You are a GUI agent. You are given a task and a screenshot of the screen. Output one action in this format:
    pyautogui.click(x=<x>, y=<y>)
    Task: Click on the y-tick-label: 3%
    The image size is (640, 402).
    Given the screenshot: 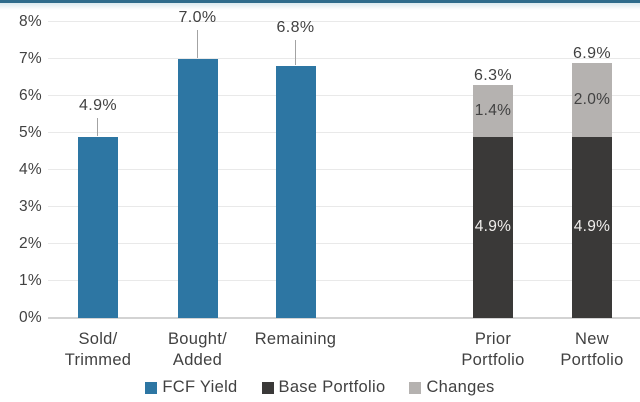 What is the action you would take?
    pyautogui.click(x=30, y=206)
    